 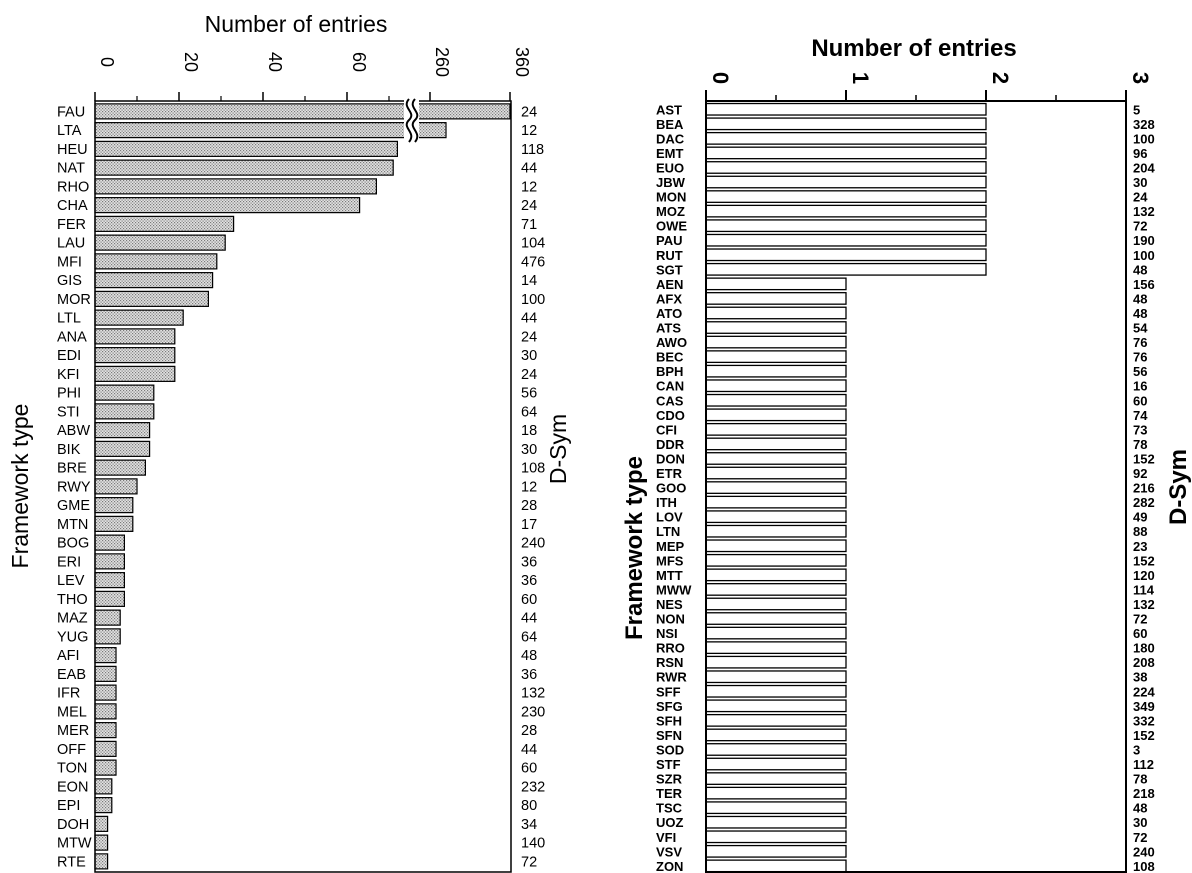 What do you see at coordinates (68, 806) in the screenshot?
I see `category-label: EPI` at bounding box center [68, 806].